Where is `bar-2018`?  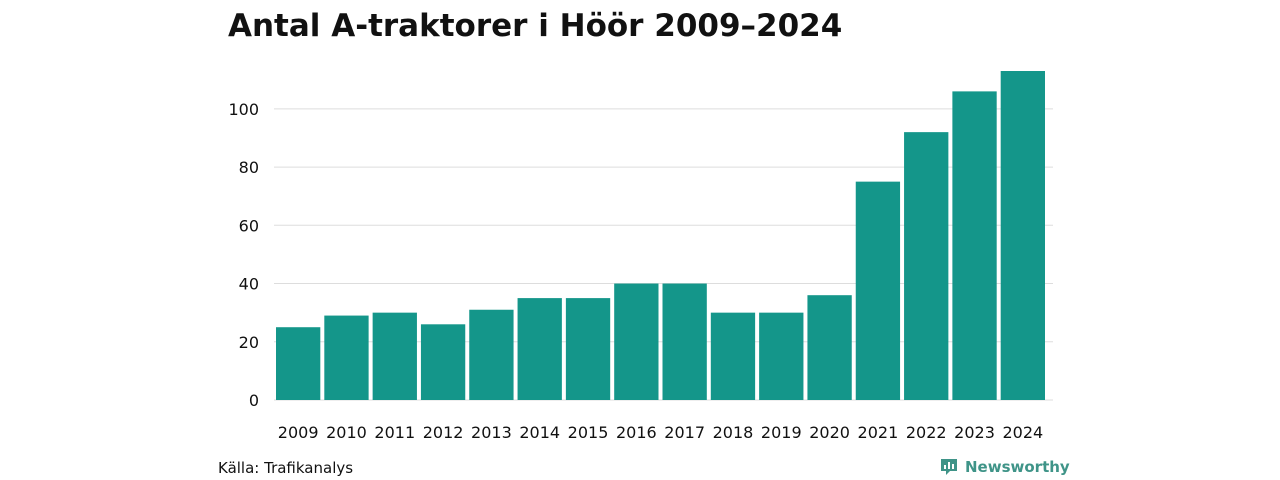
bar-2018 is located at coordinates (733, 356).